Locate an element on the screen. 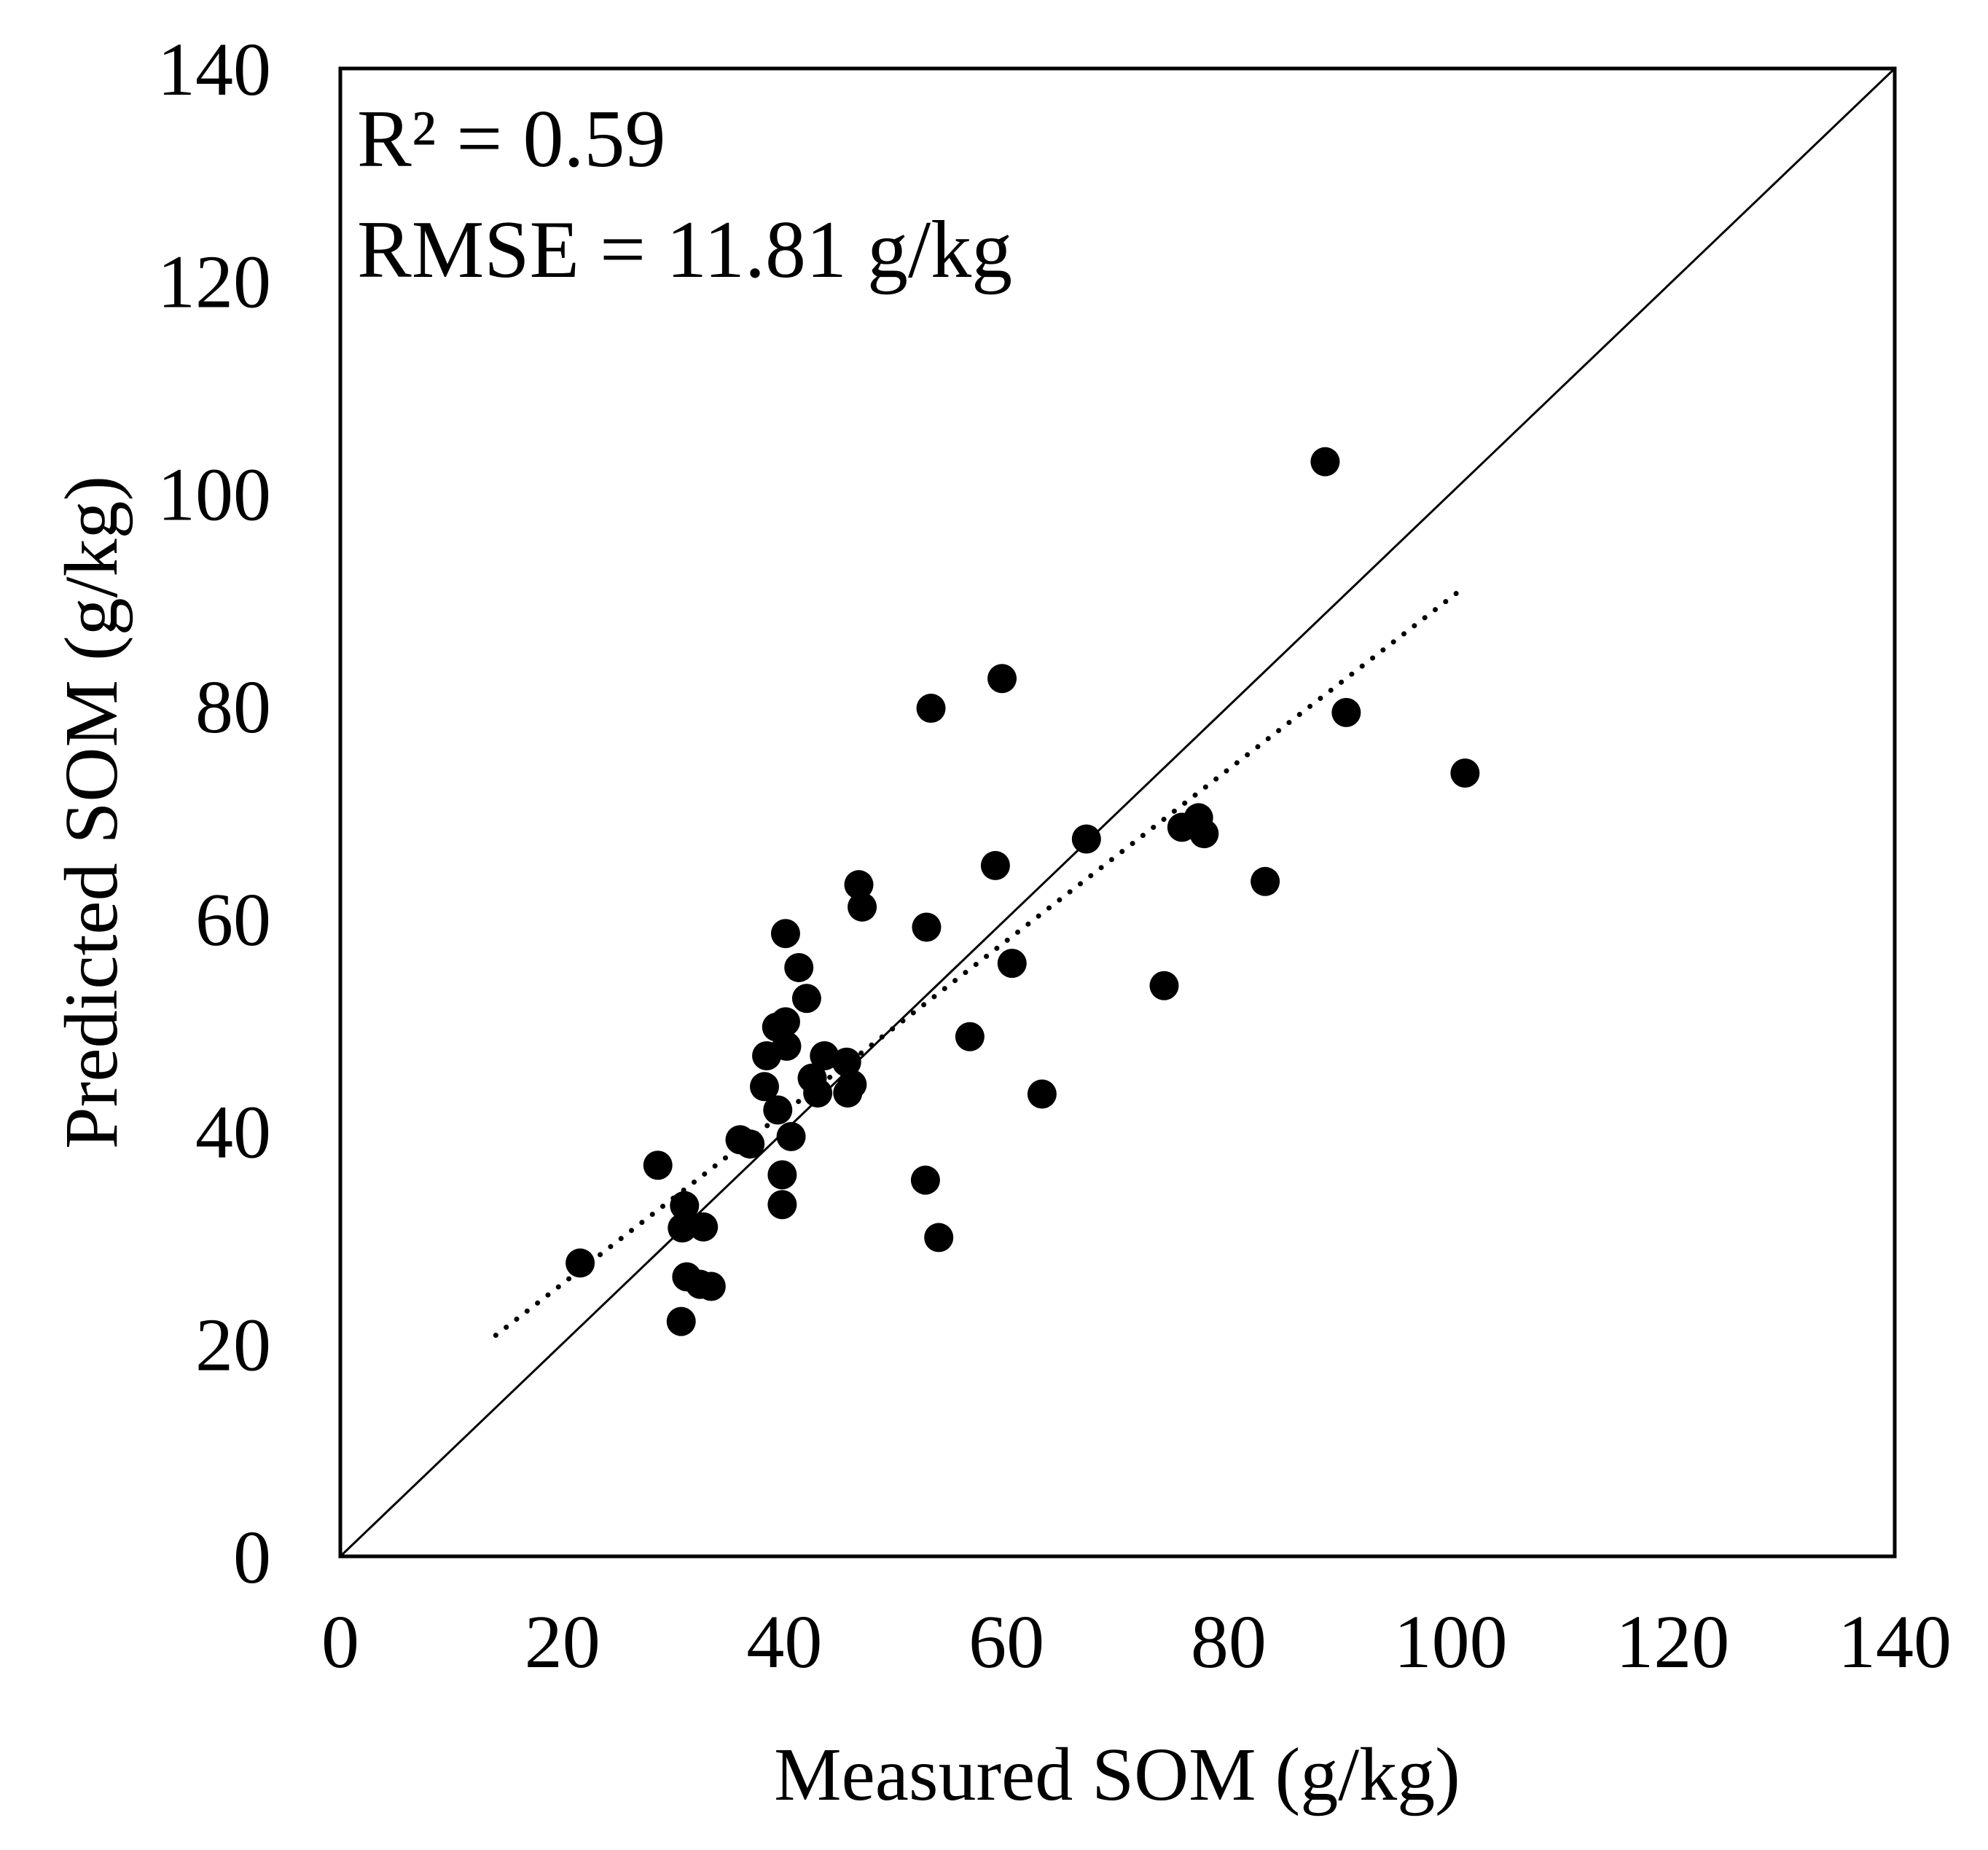 The width and height of the screenshot is (1988, 1850). x-tick-label: 60 is located at coordinates (1006, 1642).